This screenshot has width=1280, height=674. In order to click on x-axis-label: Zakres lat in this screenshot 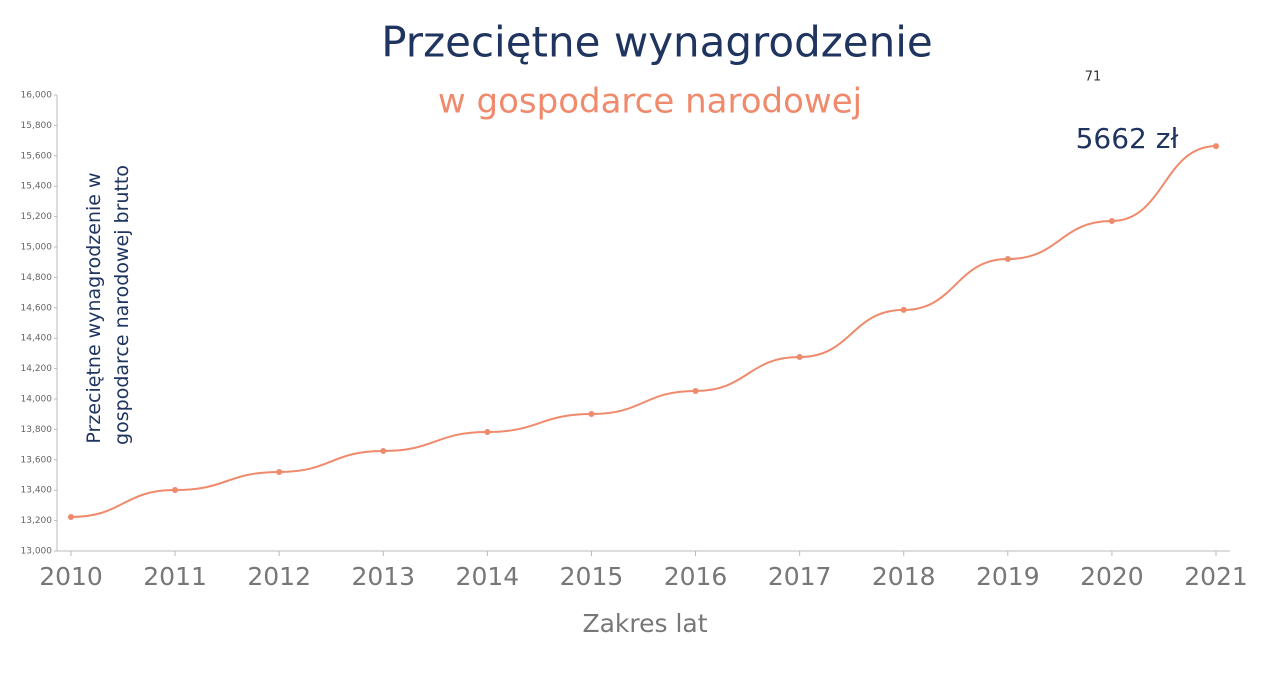, I will do `click(644, 623)`.